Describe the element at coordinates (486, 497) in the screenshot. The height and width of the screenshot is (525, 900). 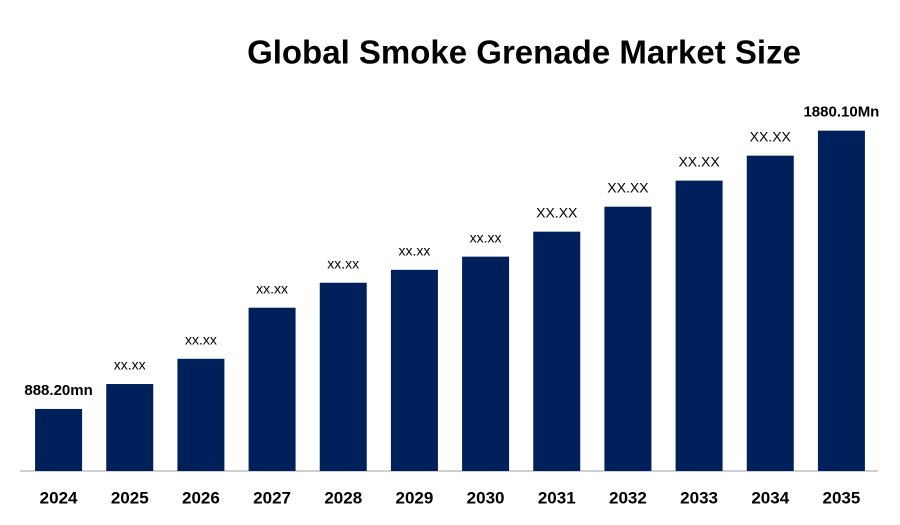
I see `x-tick-label: 2030` at that location.